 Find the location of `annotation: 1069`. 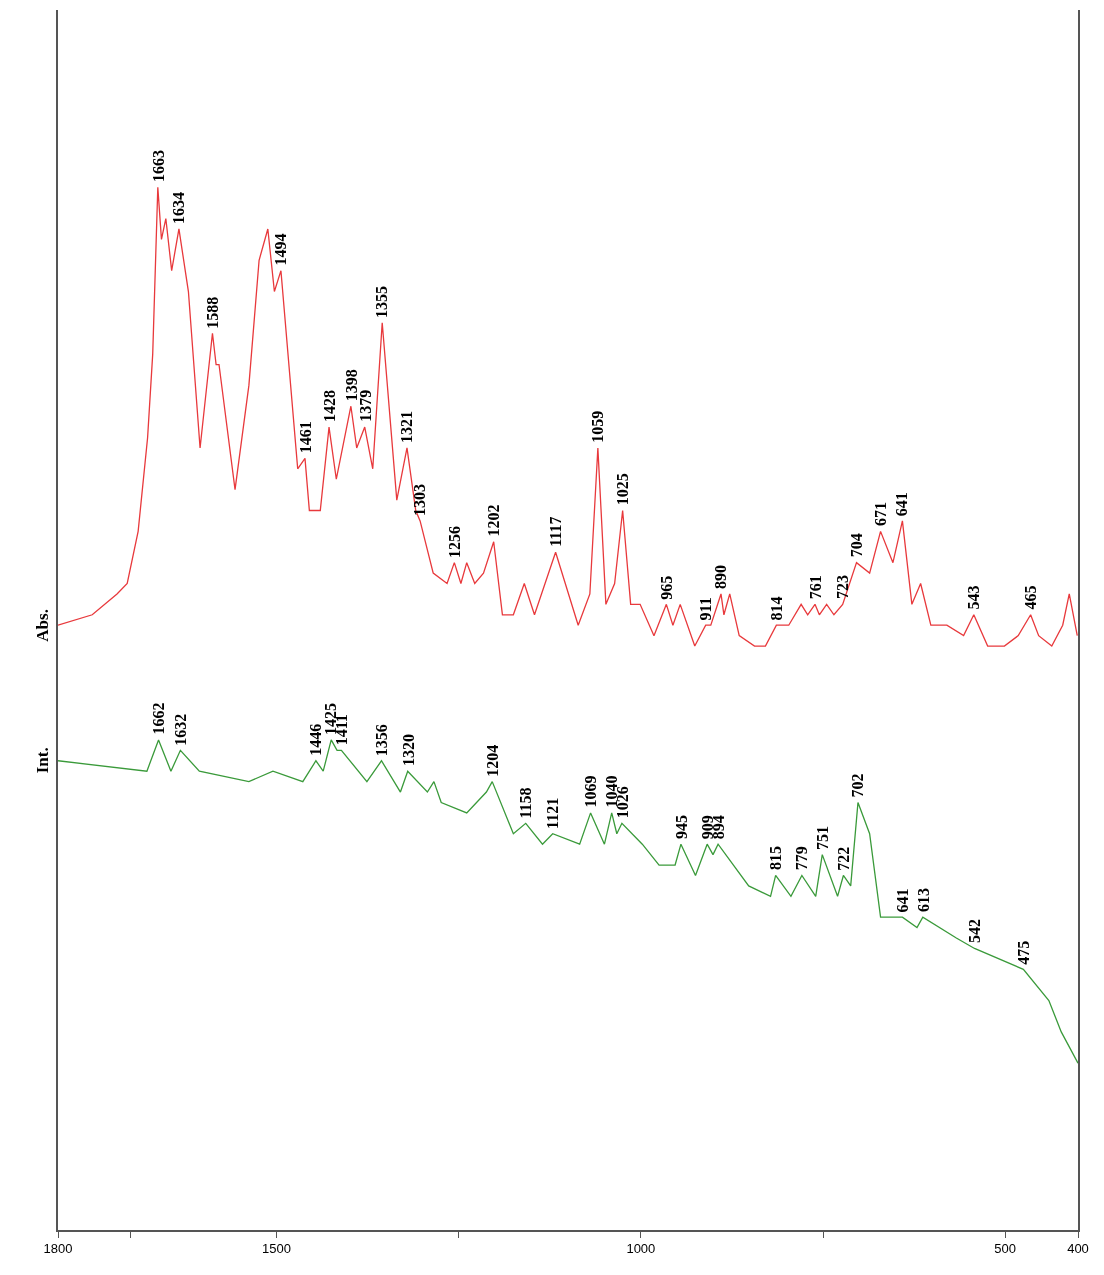

annotation: 1069 is located at coordinates (590, 791).